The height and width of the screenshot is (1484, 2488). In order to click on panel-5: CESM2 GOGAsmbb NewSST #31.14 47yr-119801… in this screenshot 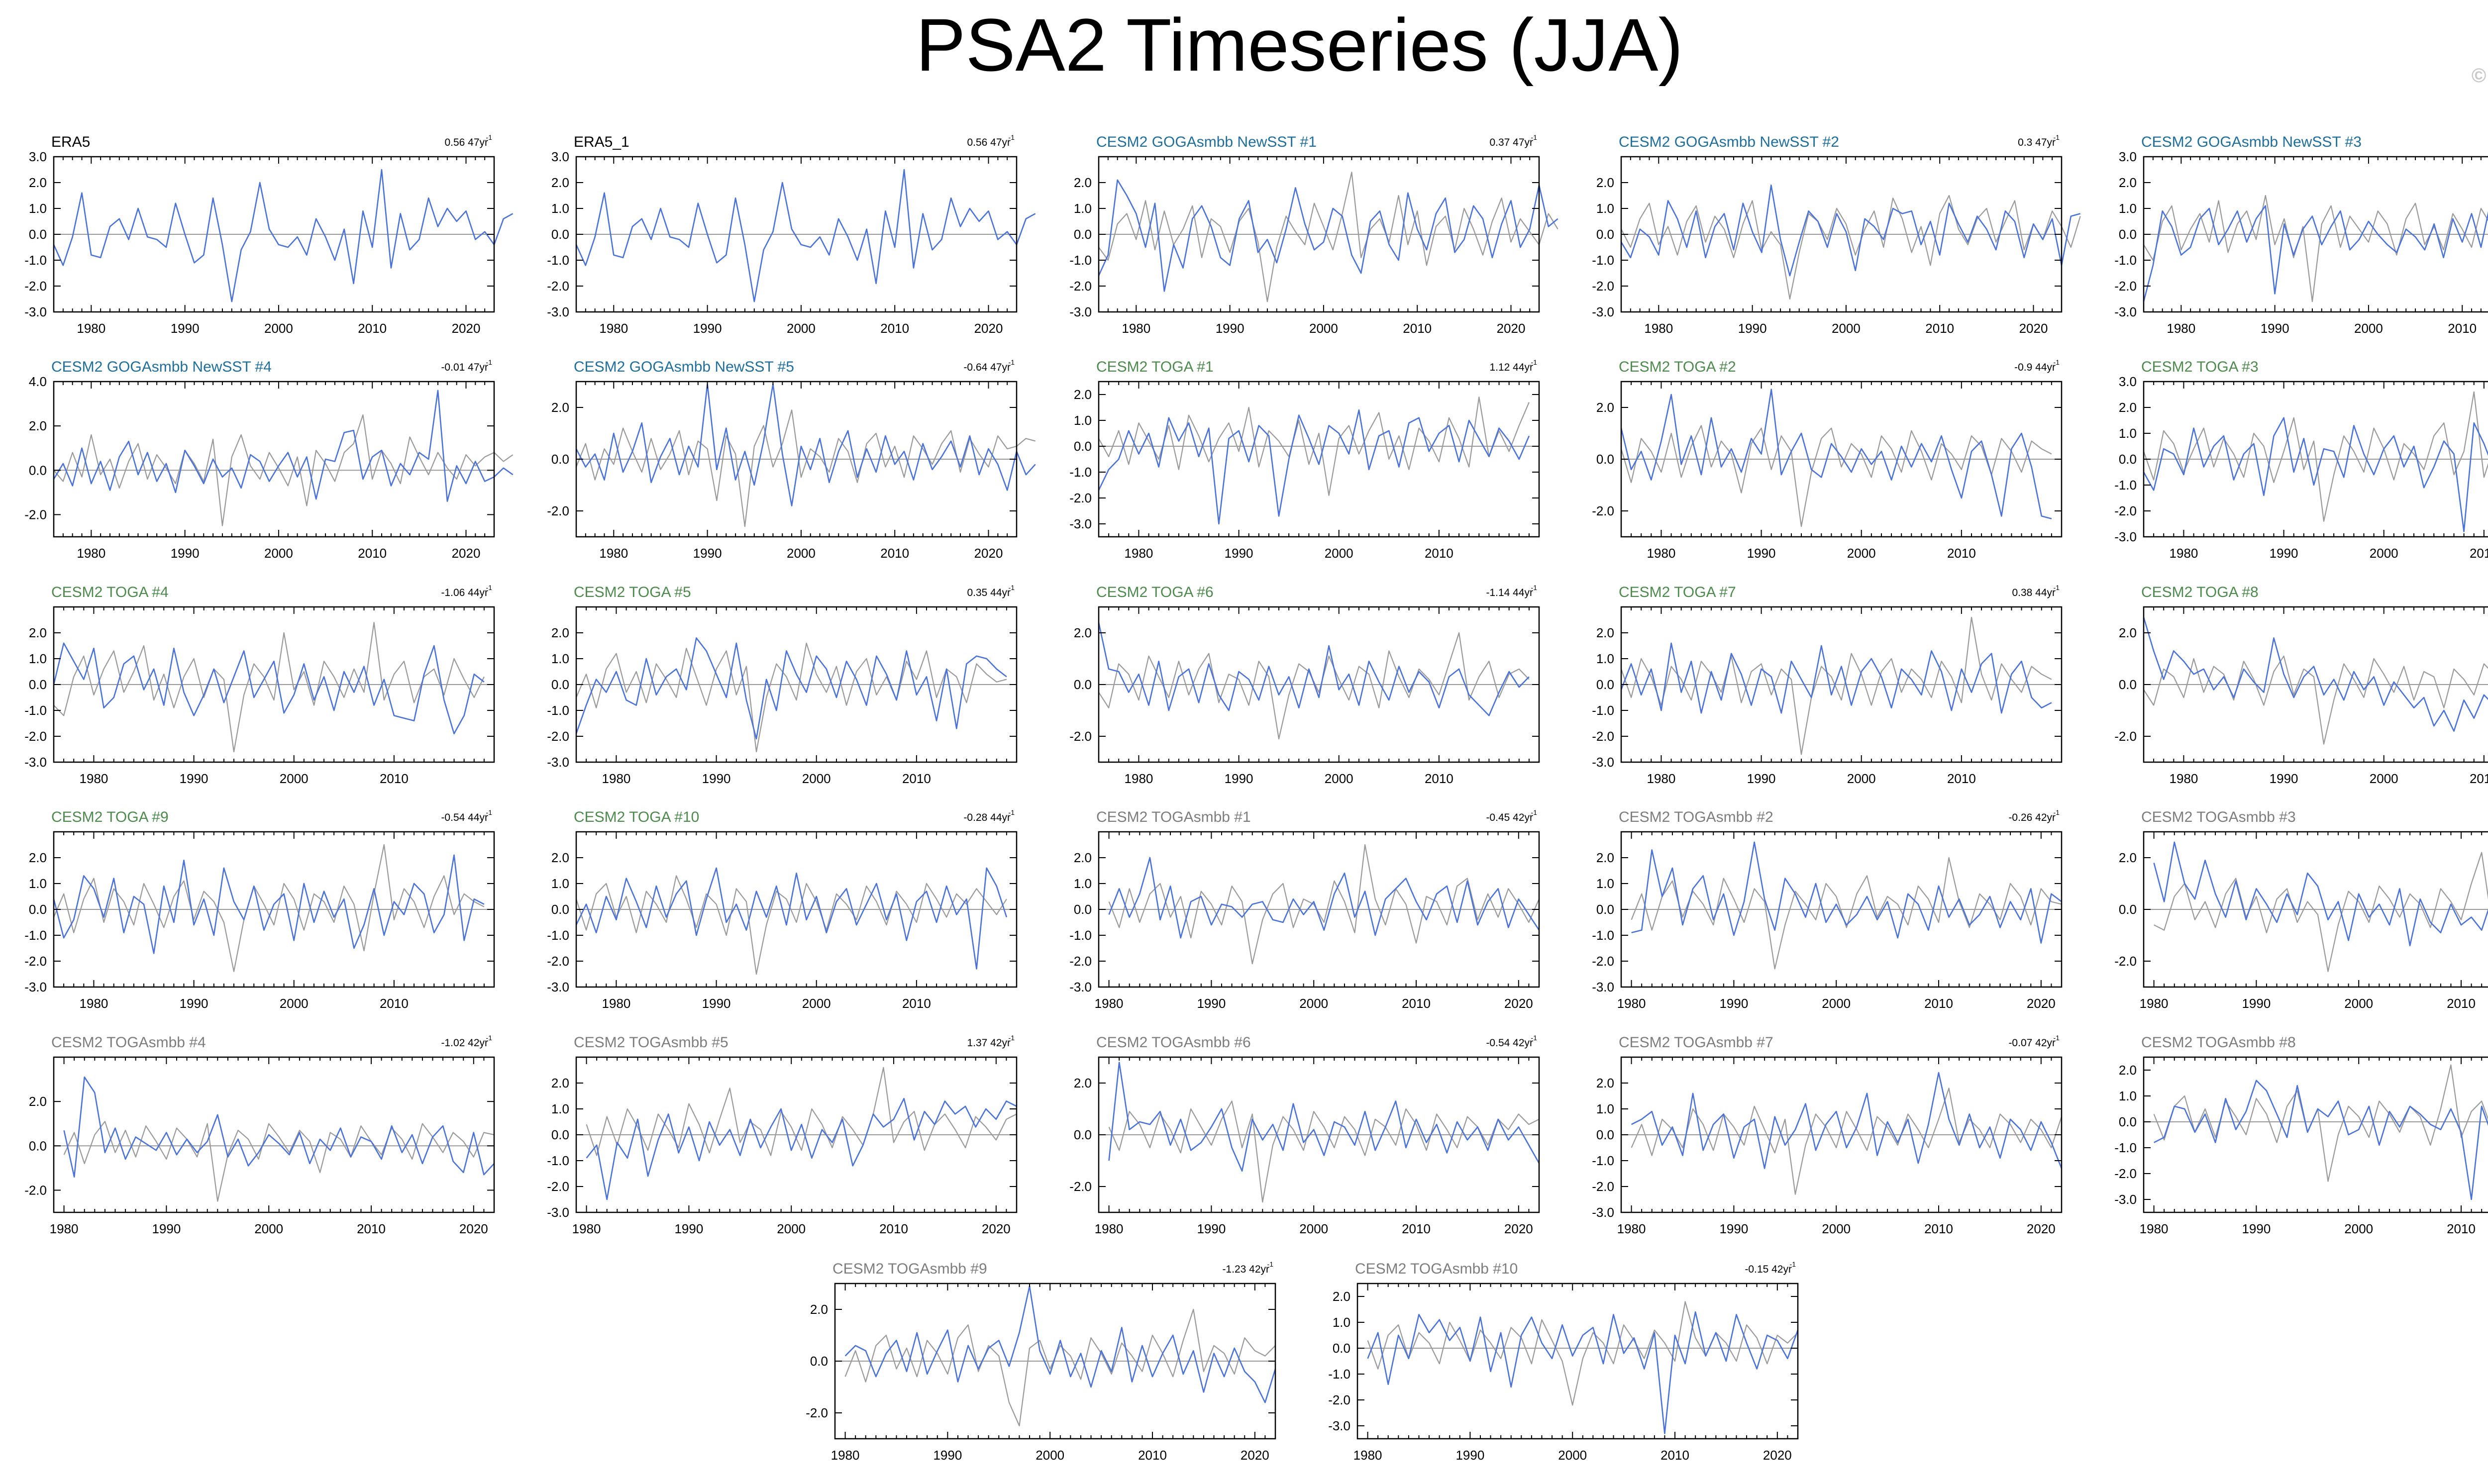, I will do `click(2301, 235)`.